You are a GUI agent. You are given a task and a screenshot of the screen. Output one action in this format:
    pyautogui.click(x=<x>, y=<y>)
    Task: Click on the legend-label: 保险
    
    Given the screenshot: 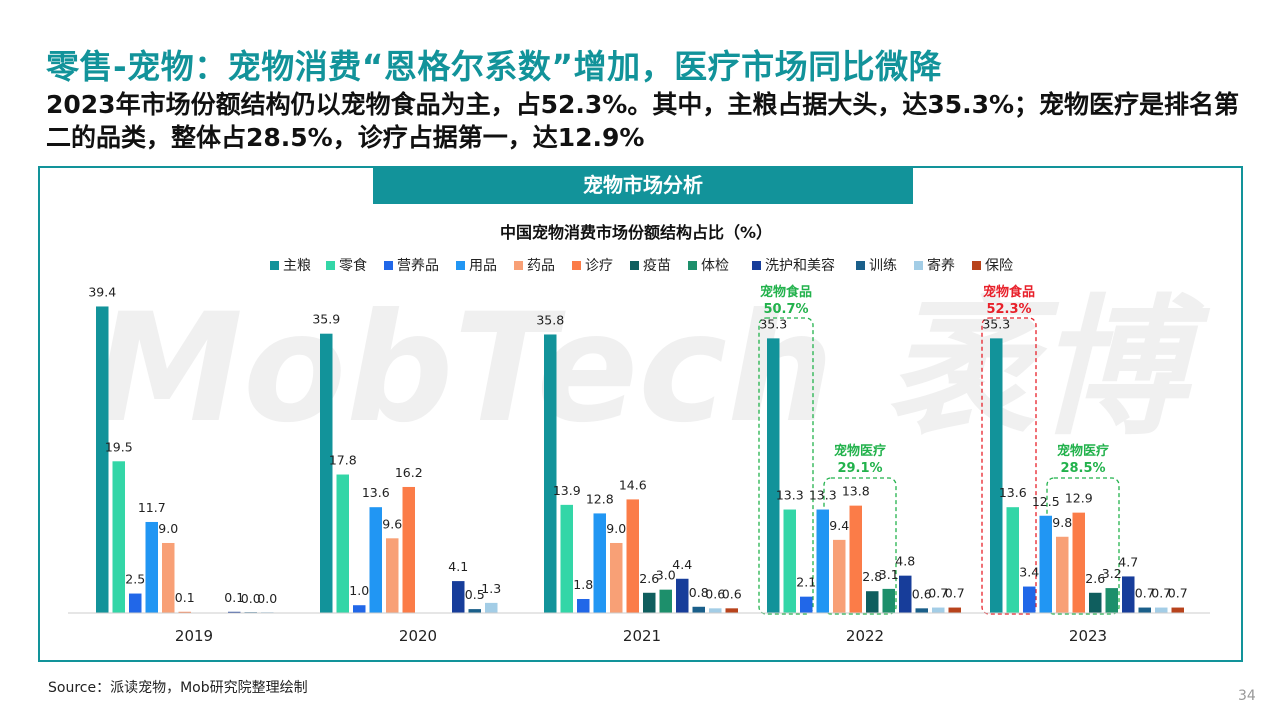 What is the action you would take?
    pyautogui.click(x=999, y=266)
    